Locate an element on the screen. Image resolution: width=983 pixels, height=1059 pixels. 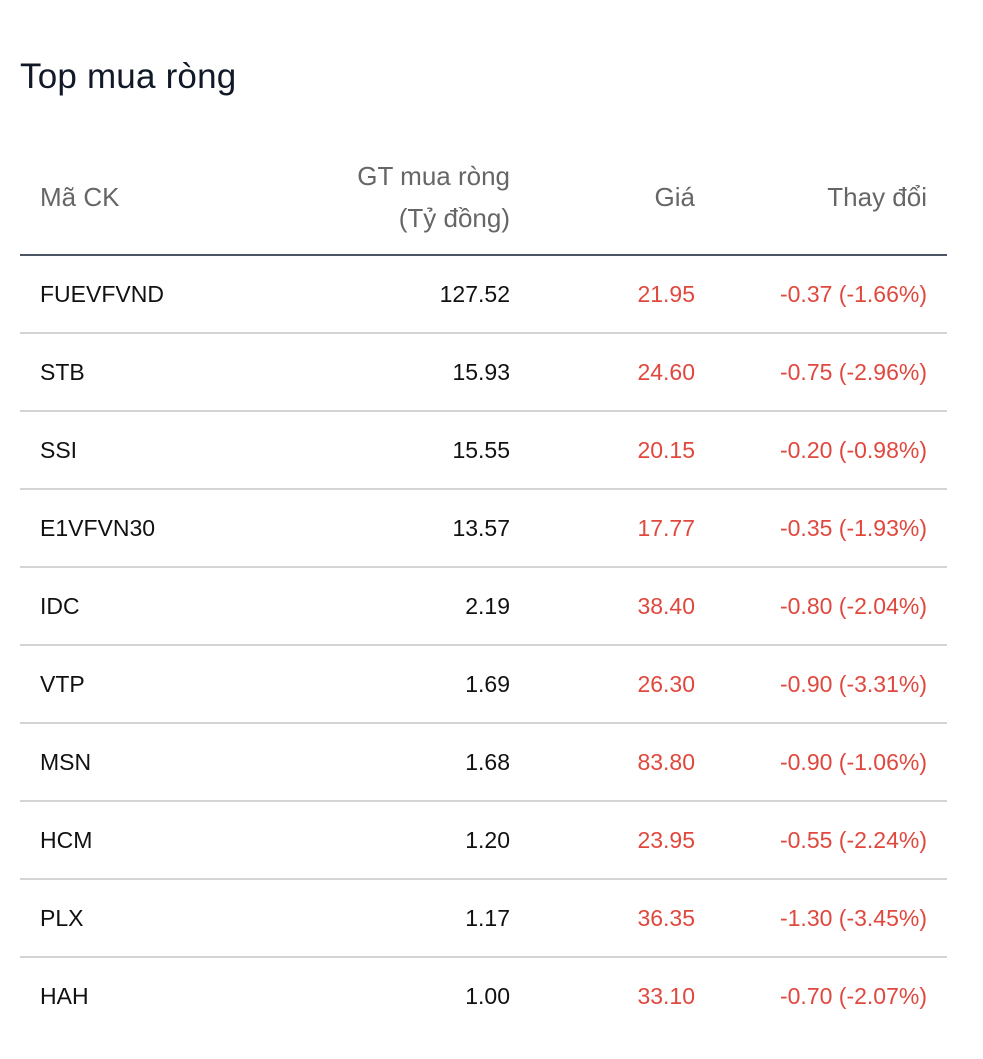
price: 20.15 is located at coordinates (602, 450).